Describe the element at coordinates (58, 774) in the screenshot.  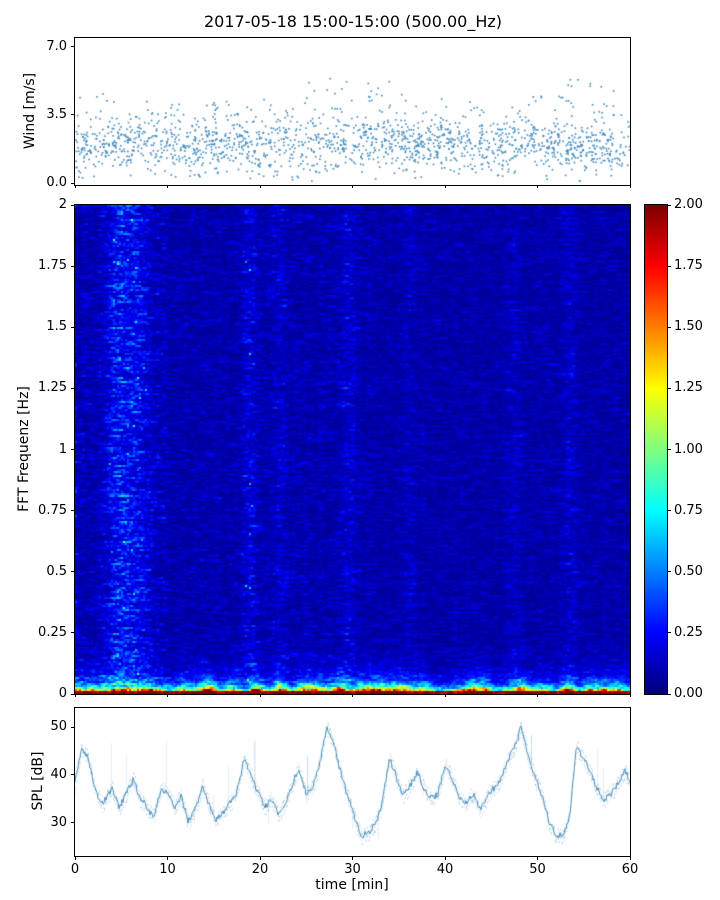
I see `y-tick-label: 40` at that location.